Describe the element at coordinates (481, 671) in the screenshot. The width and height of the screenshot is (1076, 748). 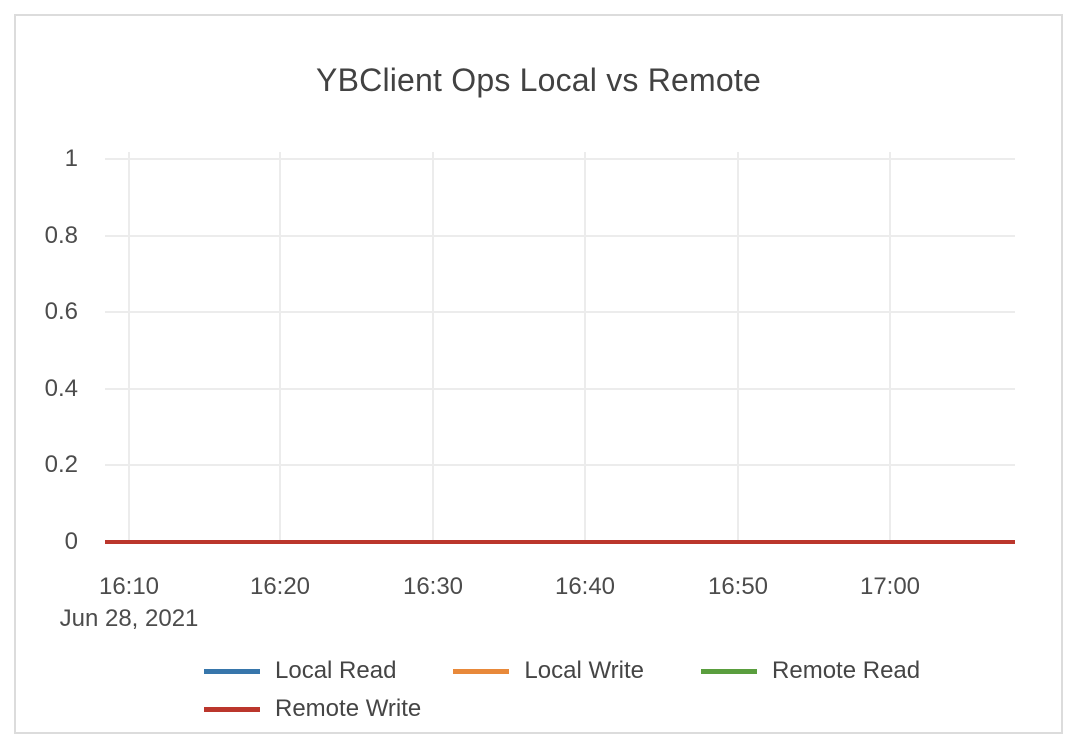
I see `legend-swatch-local-write` at that location.